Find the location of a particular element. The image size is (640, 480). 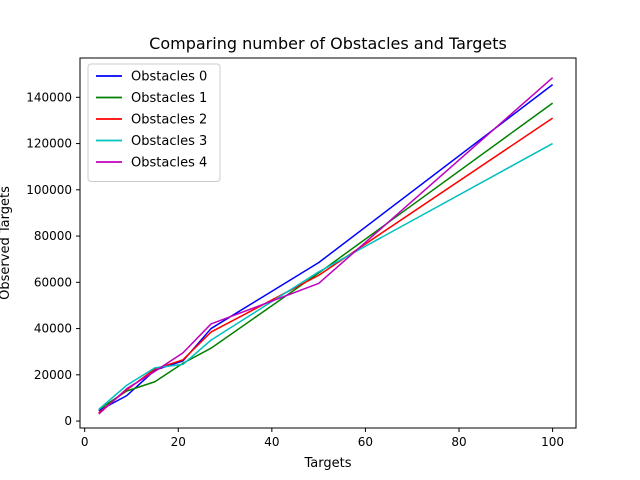

legend-box is located at coordinates (154, 122).